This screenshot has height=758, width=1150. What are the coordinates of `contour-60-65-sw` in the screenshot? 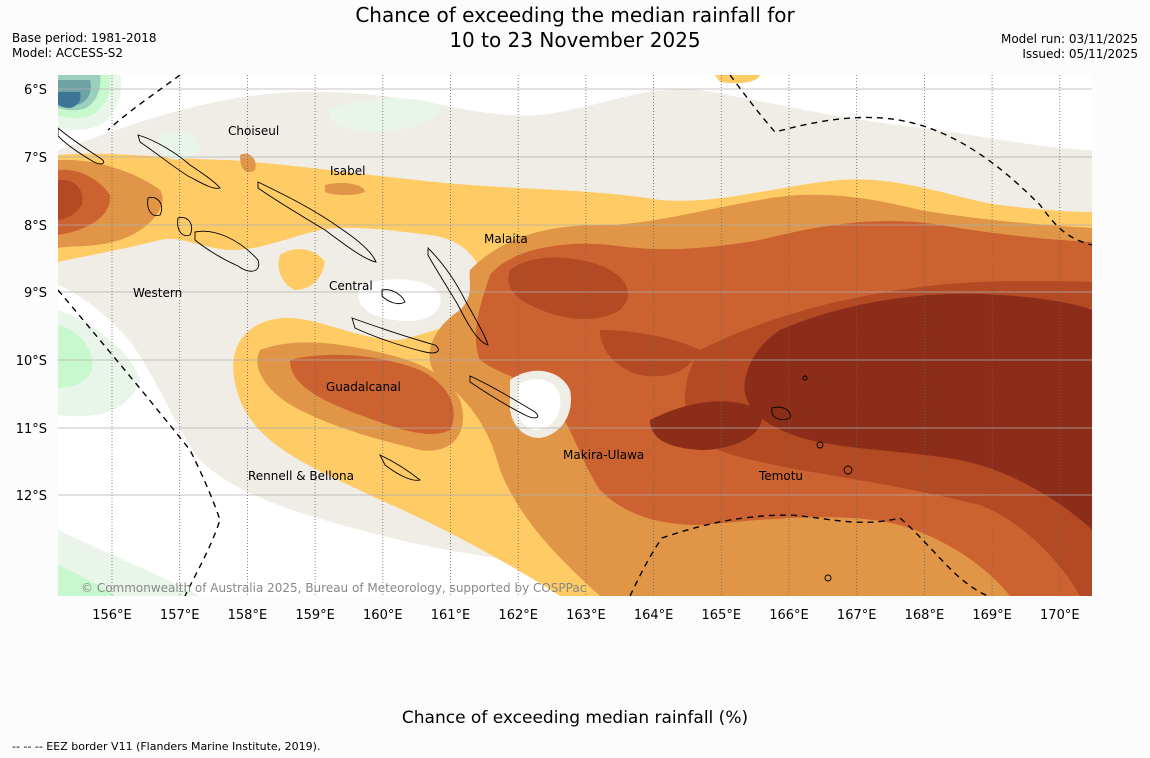 It's located at (86, 580).